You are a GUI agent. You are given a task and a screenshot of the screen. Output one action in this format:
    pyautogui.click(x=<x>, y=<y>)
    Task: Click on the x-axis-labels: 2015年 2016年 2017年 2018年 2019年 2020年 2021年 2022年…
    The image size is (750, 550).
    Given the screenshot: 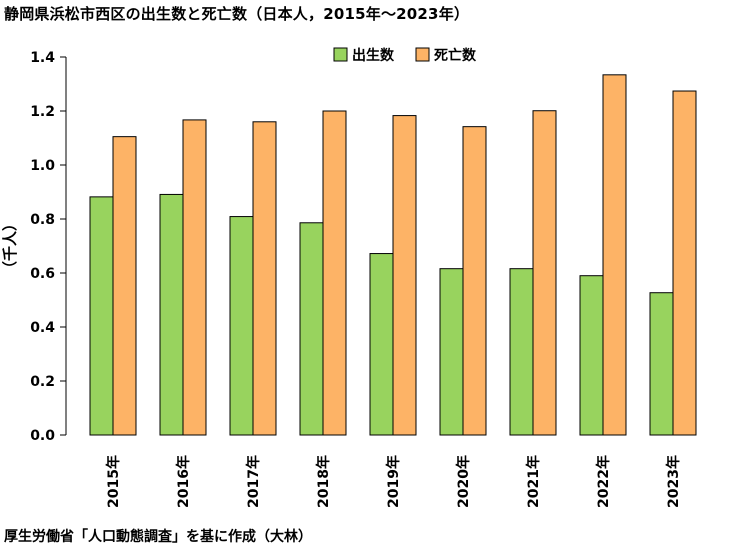 What is the action you would take?
    pyautogui.click(x=393, y=481)
    